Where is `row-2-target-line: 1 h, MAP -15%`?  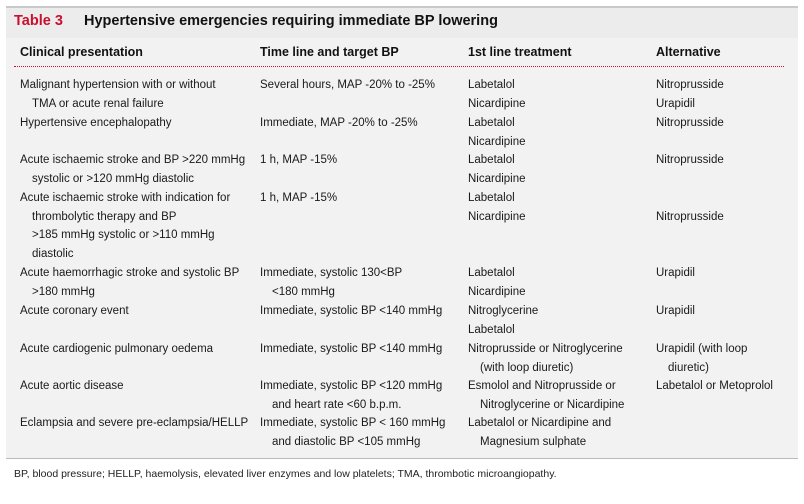 row-2-target-line: 1 h, MAP -15% is located at coordinates (299, 160).